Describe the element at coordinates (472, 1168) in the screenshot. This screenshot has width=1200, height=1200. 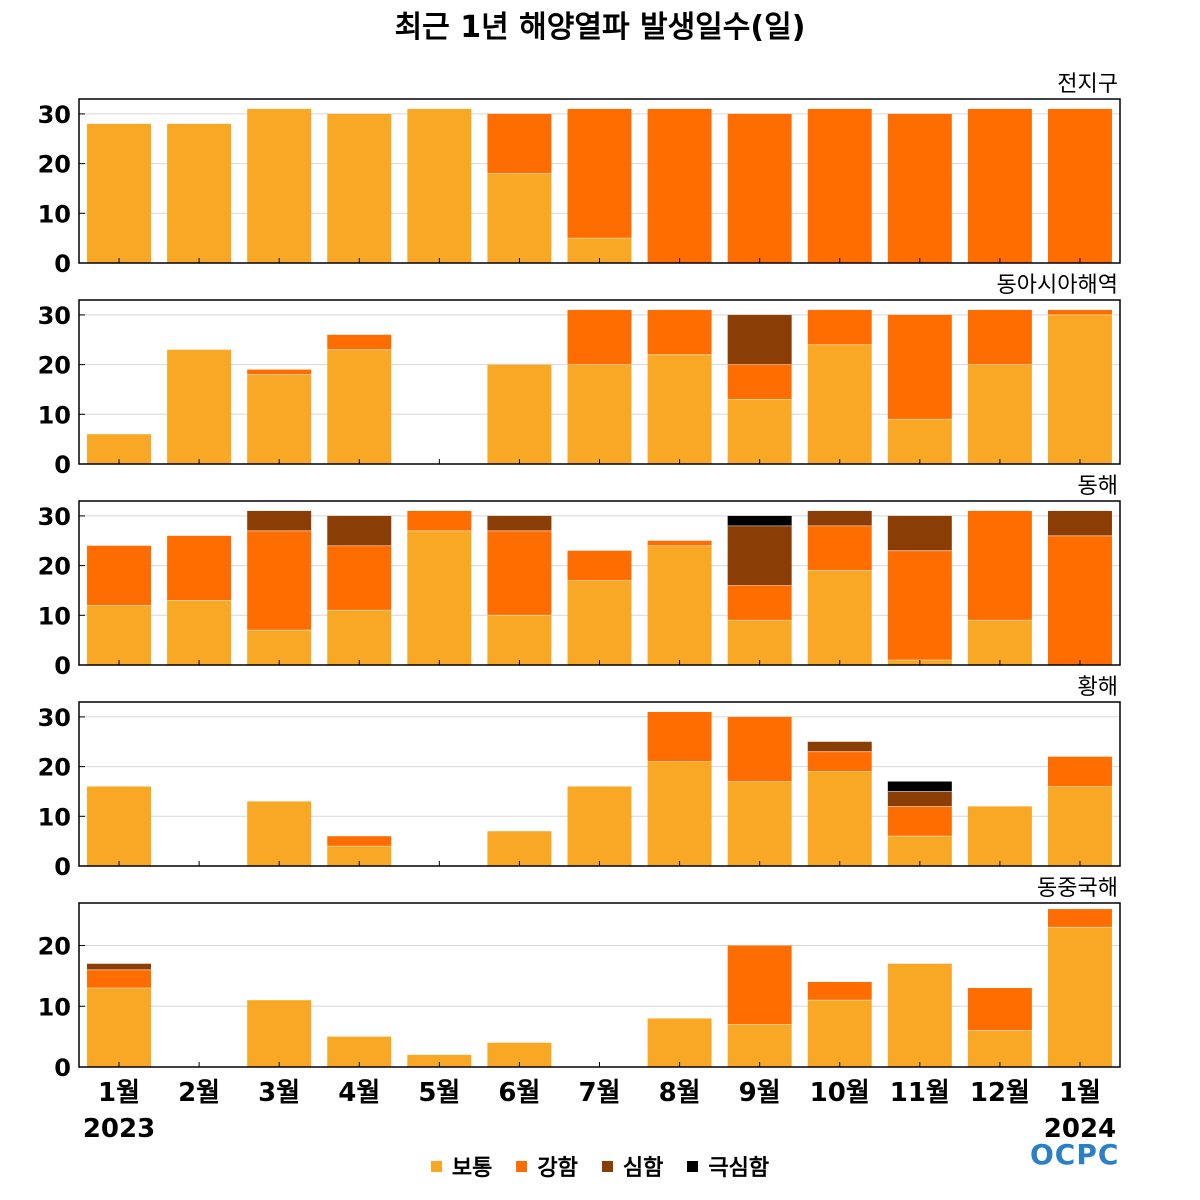
I see `legend-label: 보통` at that location.